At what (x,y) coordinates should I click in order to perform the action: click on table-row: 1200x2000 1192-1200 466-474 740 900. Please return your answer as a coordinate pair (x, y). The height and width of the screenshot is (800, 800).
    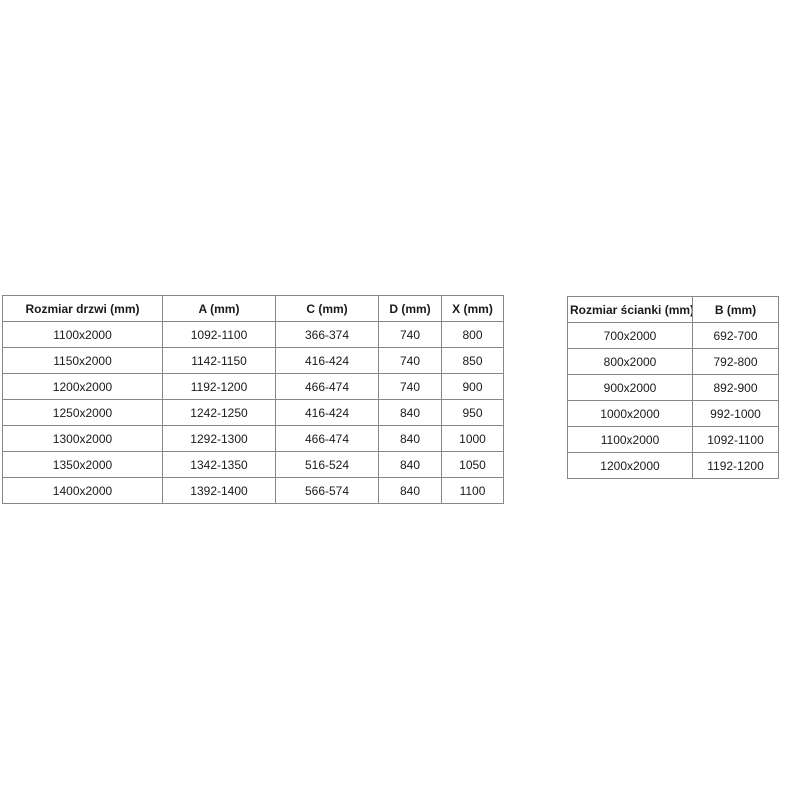
    Looking at the image, I should click on (253, 386).